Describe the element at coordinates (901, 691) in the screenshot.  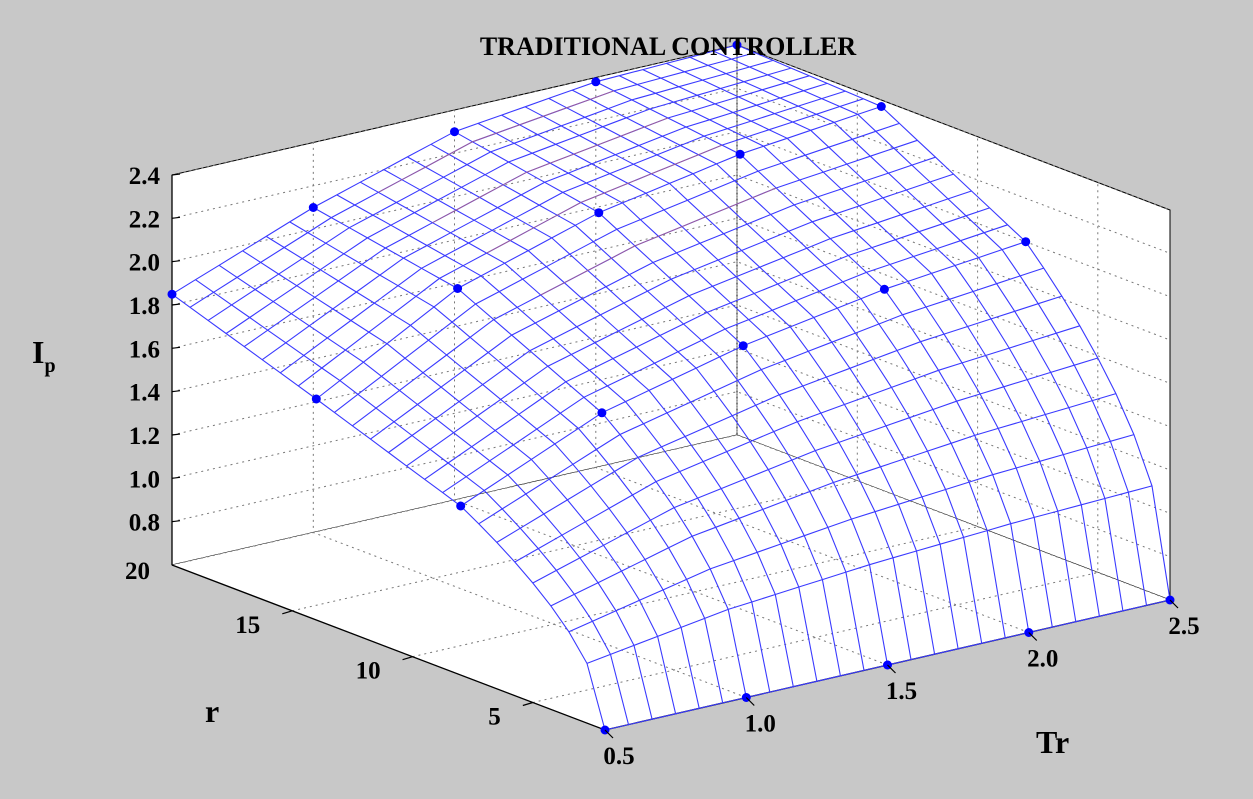
I see `x-tick-label: 1.5` at that location.